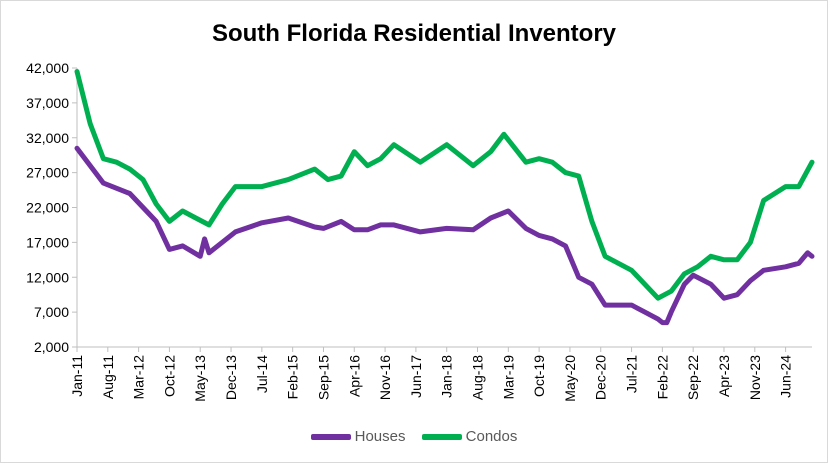 The width and height of the screenshot is (828, 463). Describe the element at coordinates (169, 376) in the screenshot. I see `x-tick-label: Oct-12` at that location.